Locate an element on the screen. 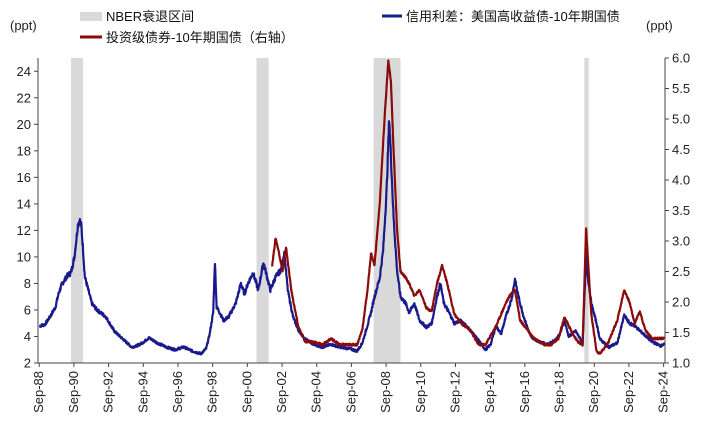  left-tick-label-7: 16 is located at coordinates (24, 177).